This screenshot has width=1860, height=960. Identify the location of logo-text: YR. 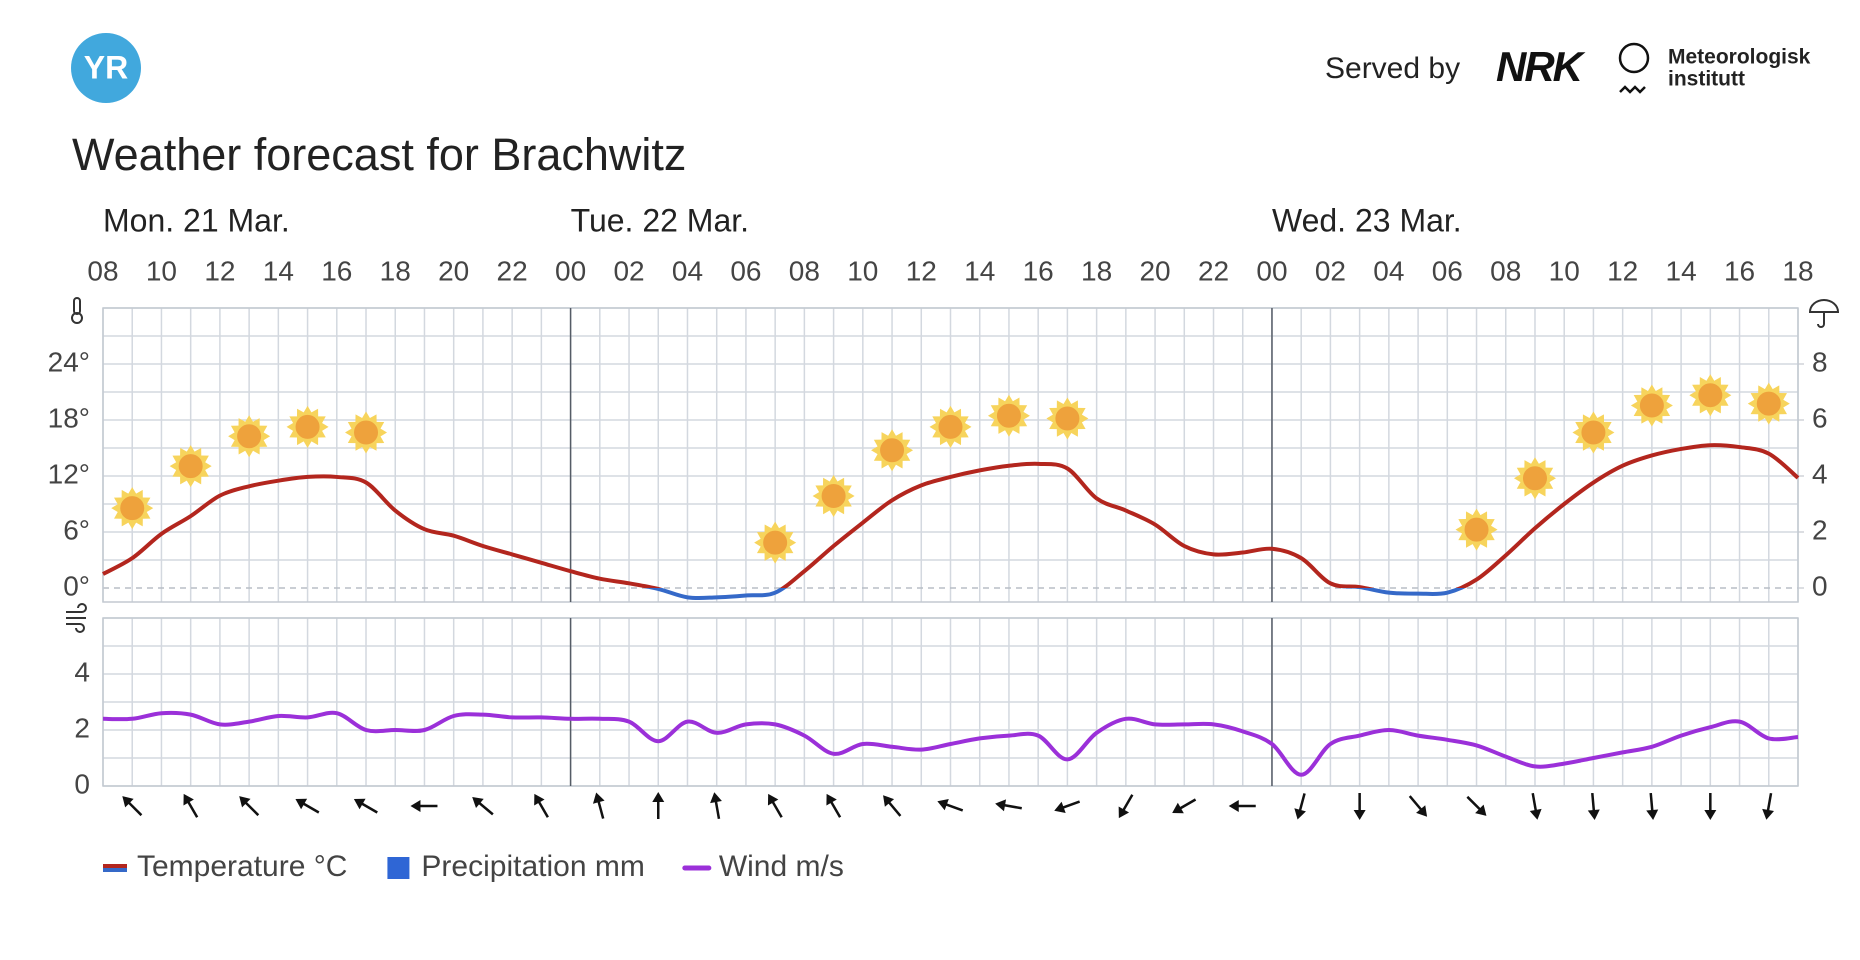
(106, 67).